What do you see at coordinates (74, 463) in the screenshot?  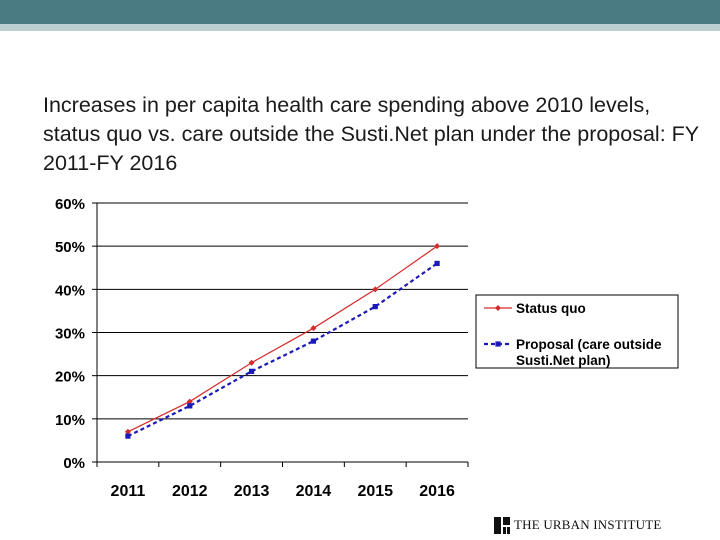 I see `y-tick-label: 0%` at bounding box center [74, 463].